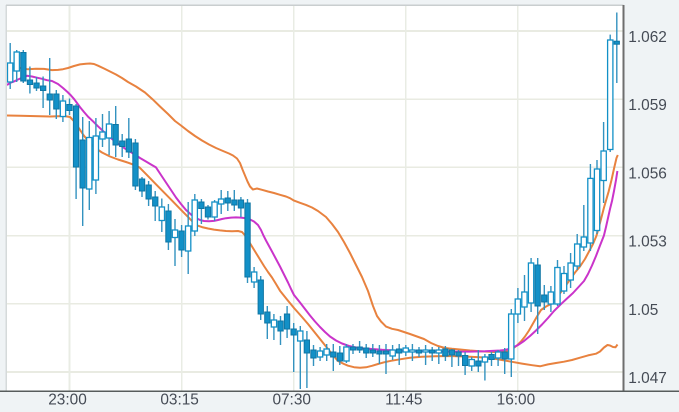 This screenshot has height=412, width=679. Describe the element at coordinates (647, 105) in the screenshot. I see `svg-text: 1.059` at that location.